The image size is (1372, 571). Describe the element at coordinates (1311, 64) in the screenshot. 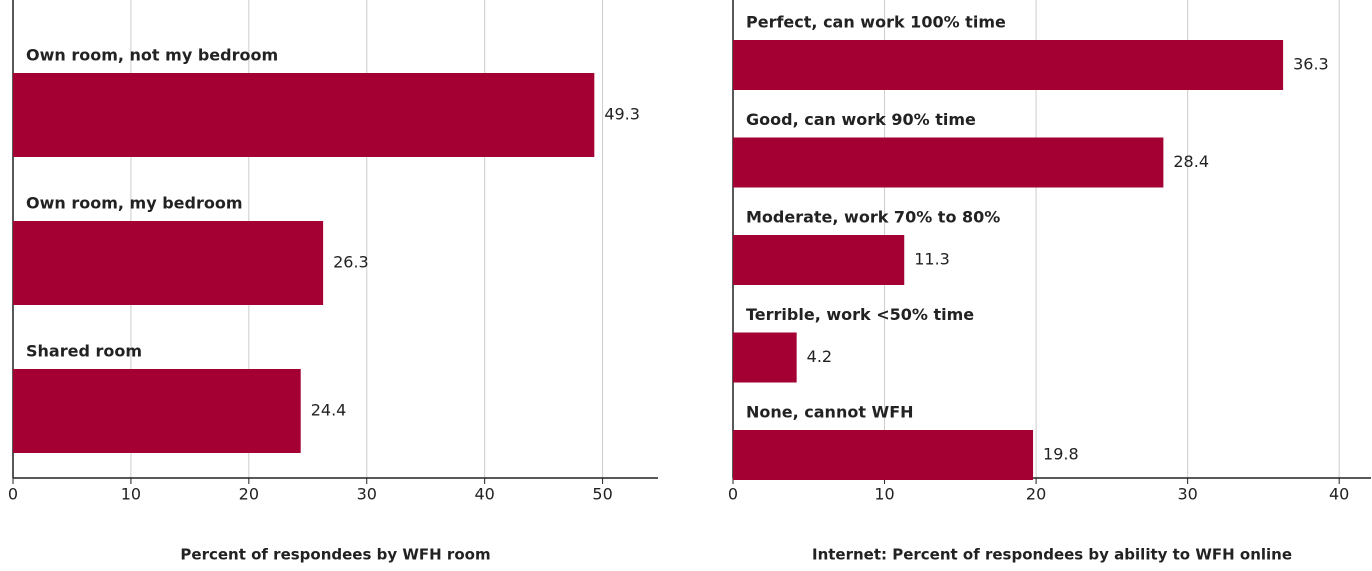

I see `value-label: 36.3` at that location.